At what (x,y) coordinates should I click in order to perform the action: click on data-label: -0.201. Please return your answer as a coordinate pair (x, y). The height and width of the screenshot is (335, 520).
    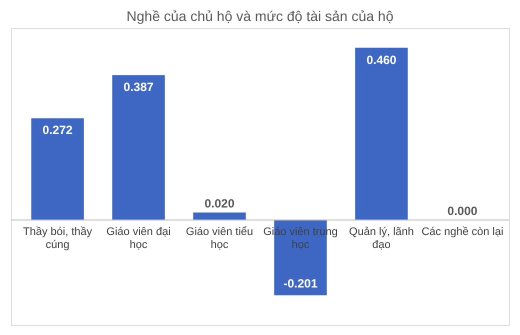
    Looking at the image, I should click on (300, 283).